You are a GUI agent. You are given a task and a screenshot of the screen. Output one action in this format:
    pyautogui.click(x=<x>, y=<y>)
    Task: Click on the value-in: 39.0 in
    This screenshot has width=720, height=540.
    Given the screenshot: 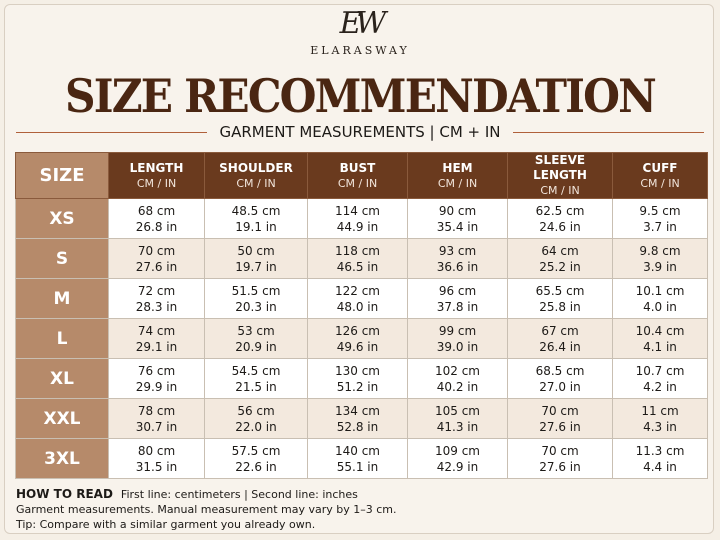 What is the action you would take?
    pyautogui.click(x=457, y=346)
    